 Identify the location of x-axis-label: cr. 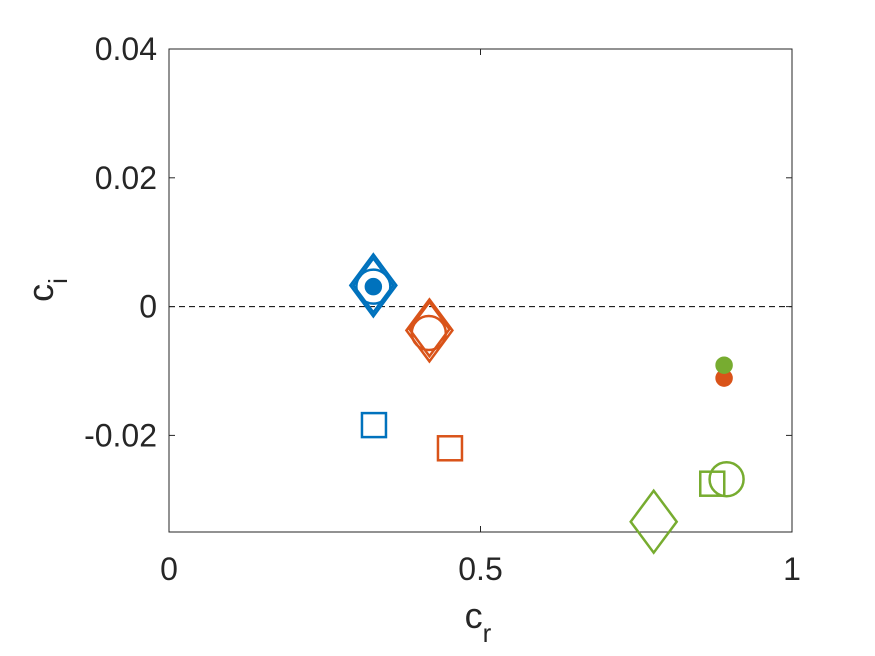
(478, 621).